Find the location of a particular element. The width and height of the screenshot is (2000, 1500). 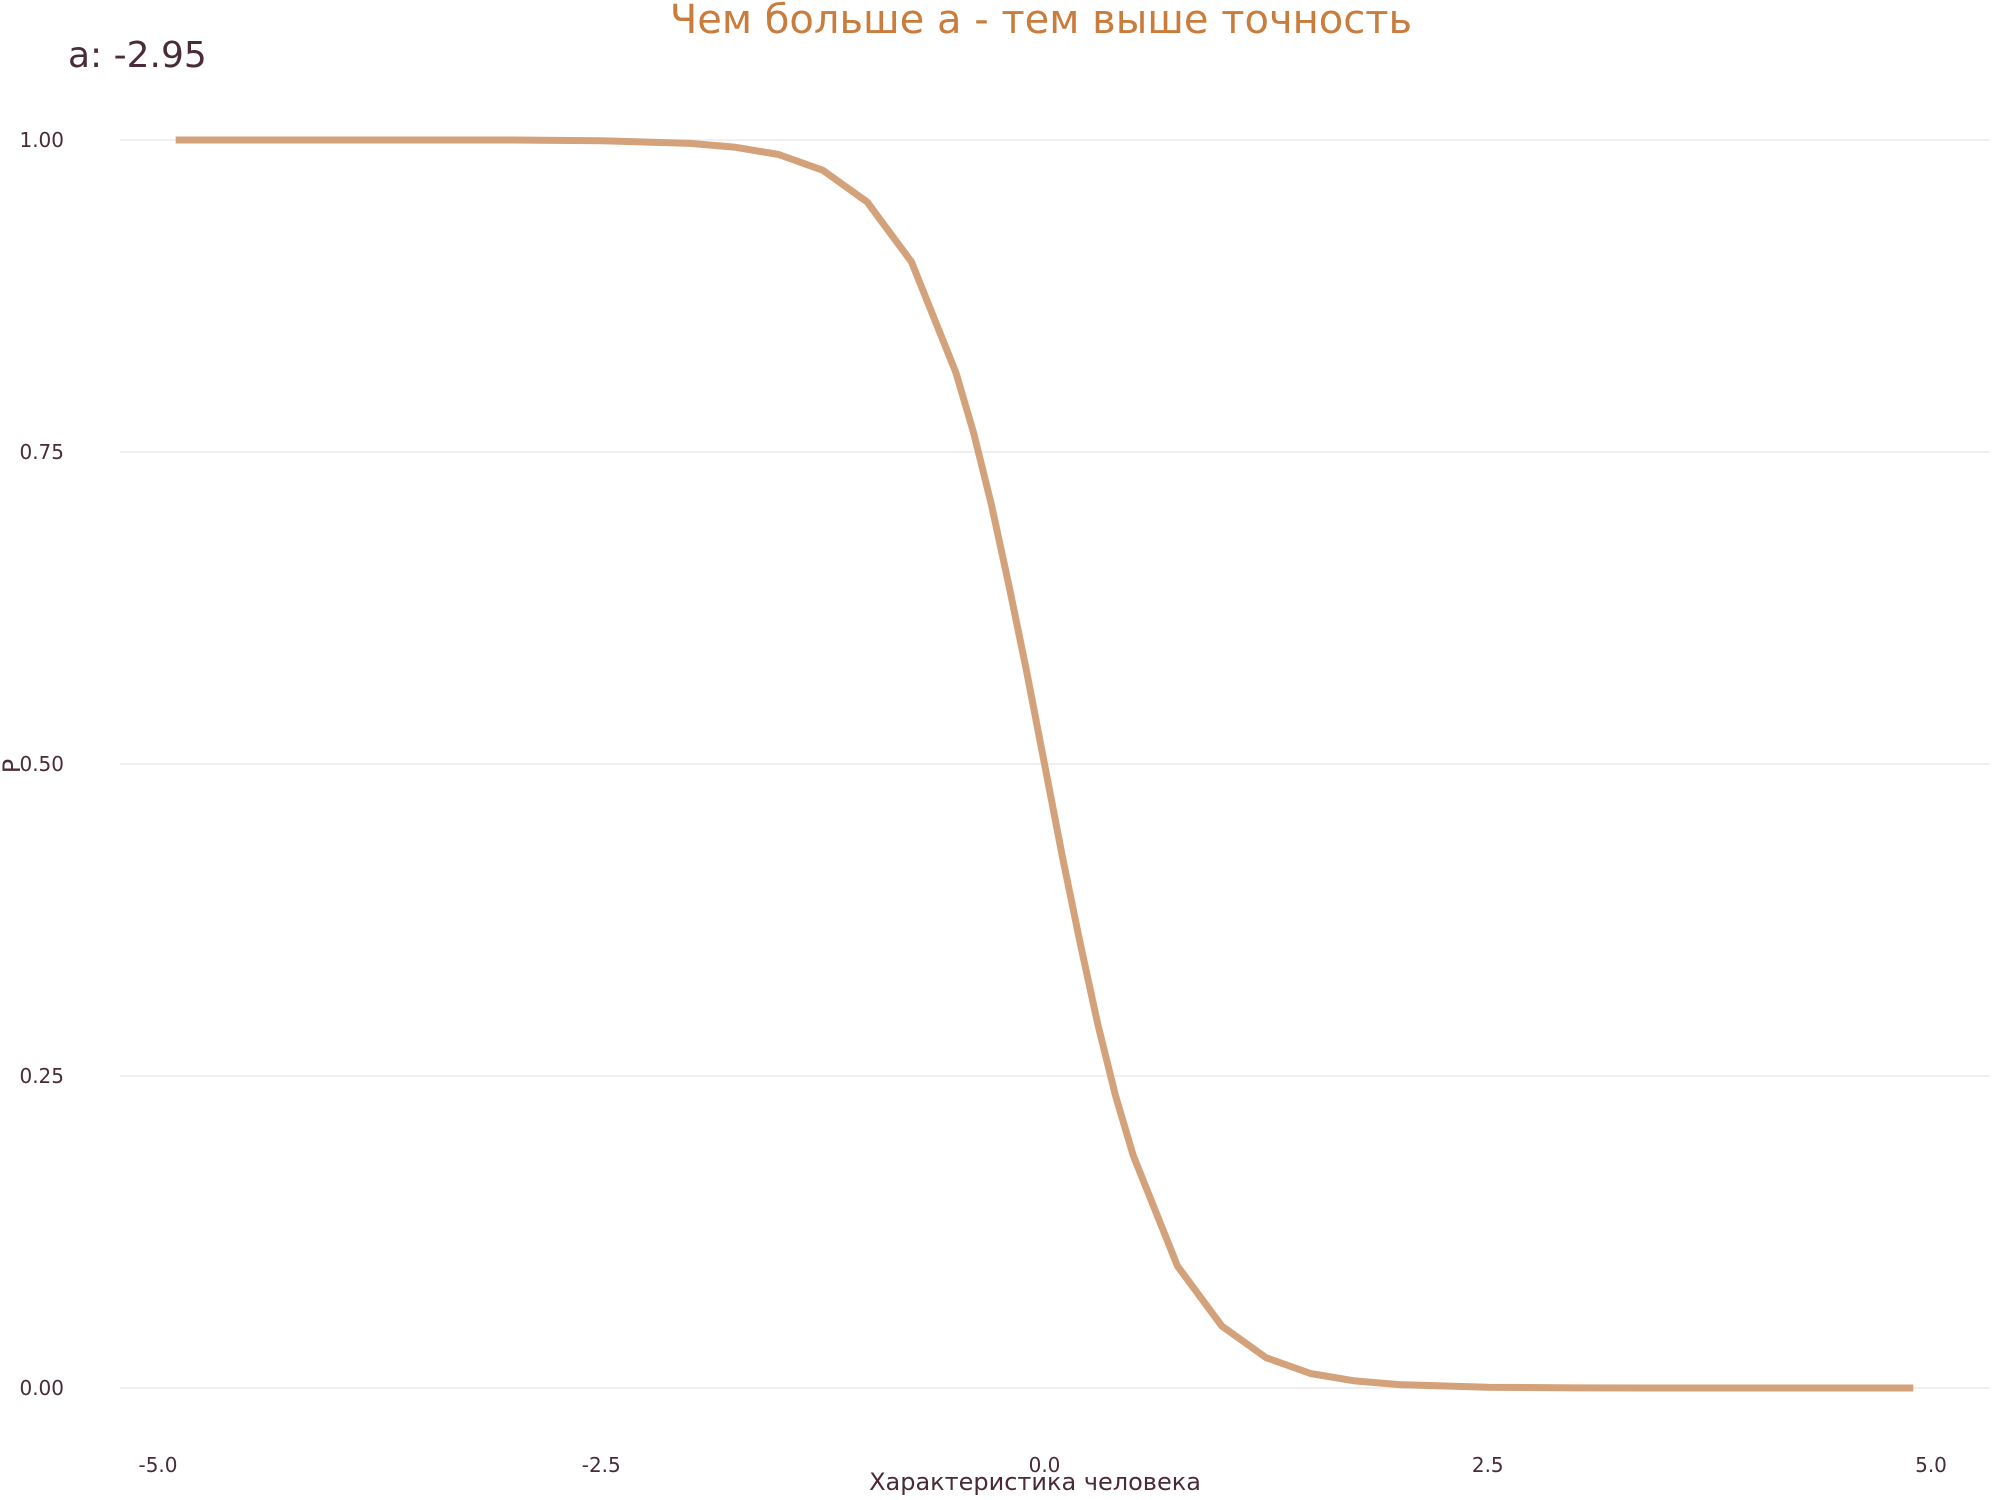

x-tick-label: 0.0 is located at coordinates (1045, 1465).